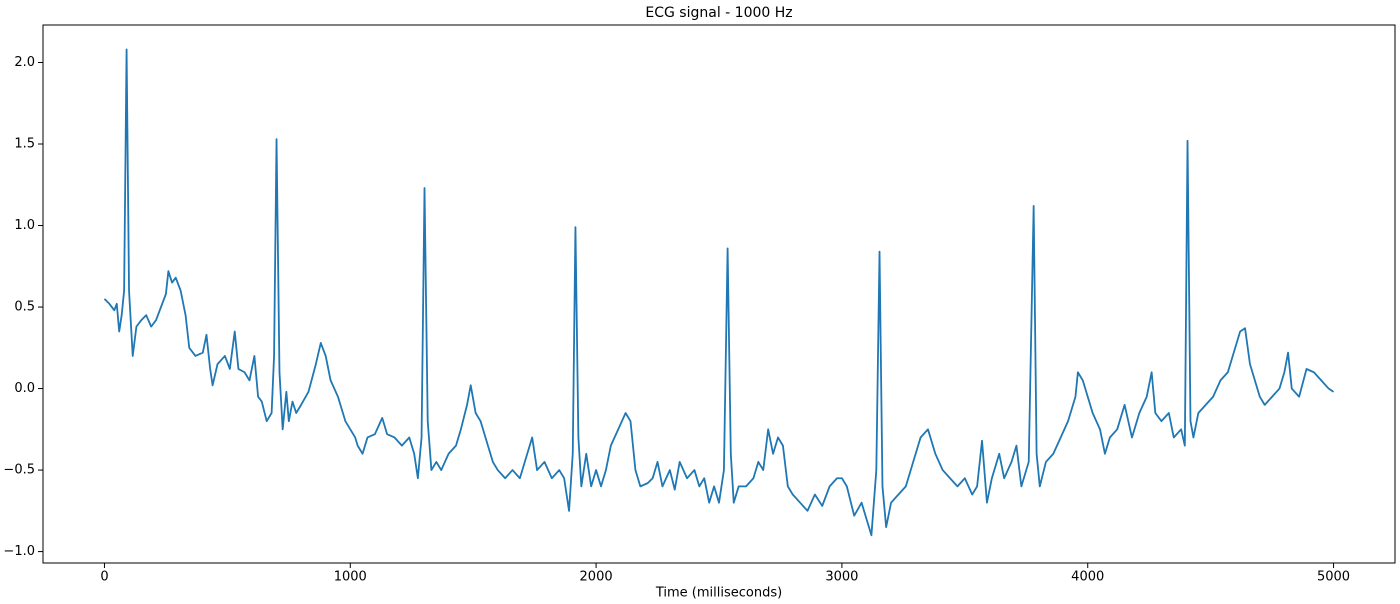  Describe the element at coordinates (24, 225) in the screenshot. I see `y-tick-label: 1.0` at that location.